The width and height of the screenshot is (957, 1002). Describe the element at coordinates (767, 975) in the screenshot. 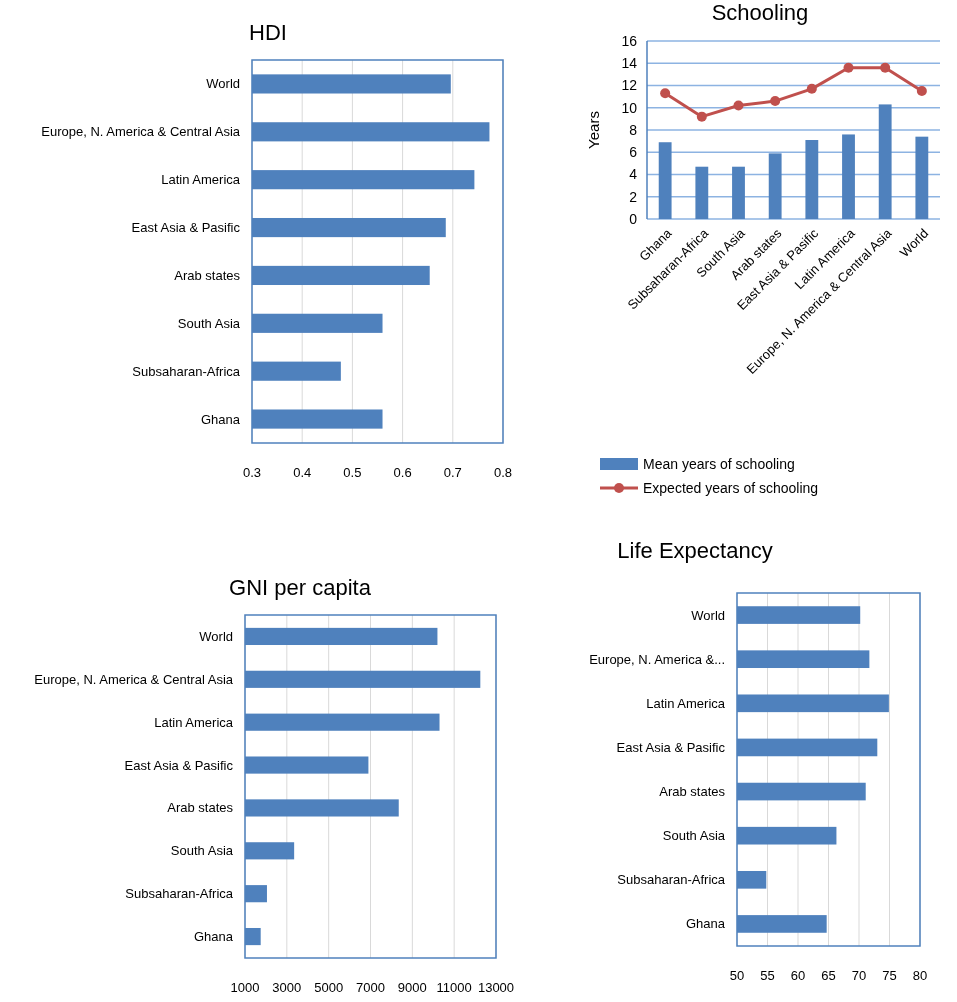

I see `x-tick-label: 55` at that location.